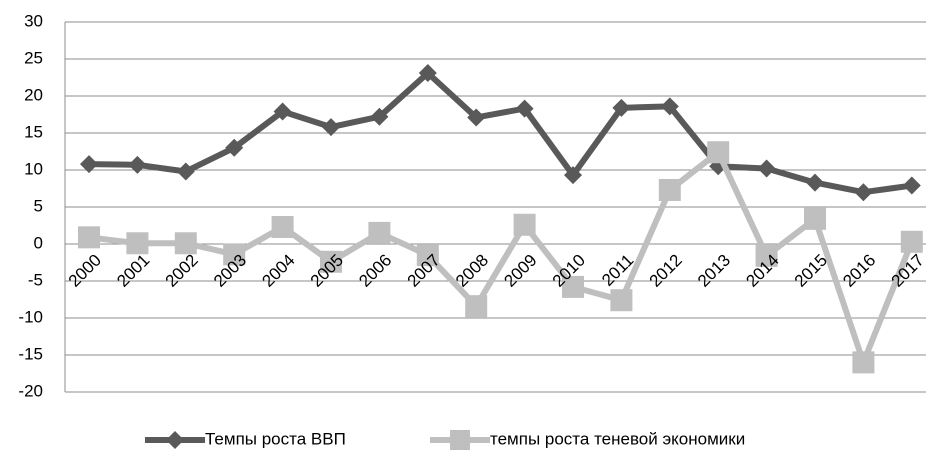 The image size is (928, 454). Describe the element at coordinates (38, 205) in the screenshot. I see `y-tick-label: 5` at that location.